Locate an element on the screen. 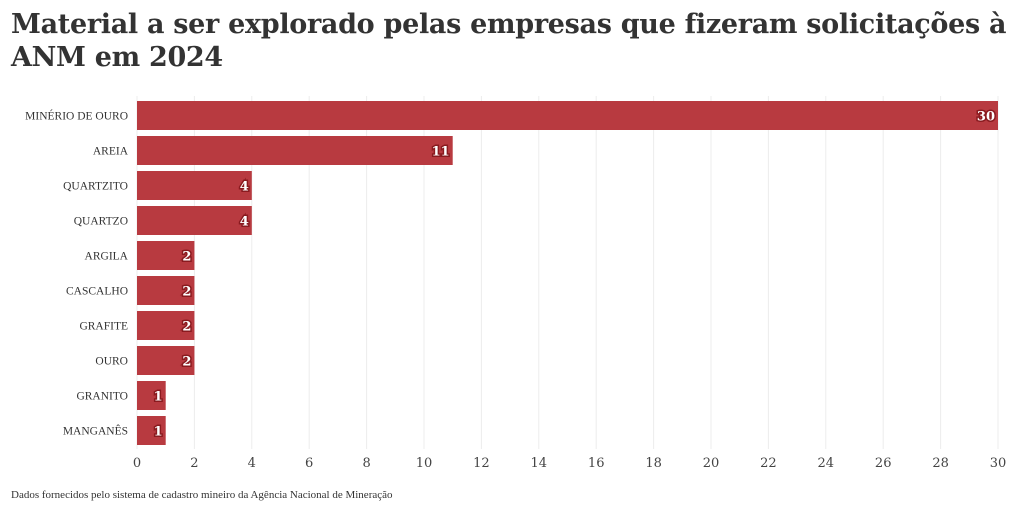 Image resolution: width=1020 pixels, height=515 pixels. x-tick-label: 12 is located at coordinates (481, 463).